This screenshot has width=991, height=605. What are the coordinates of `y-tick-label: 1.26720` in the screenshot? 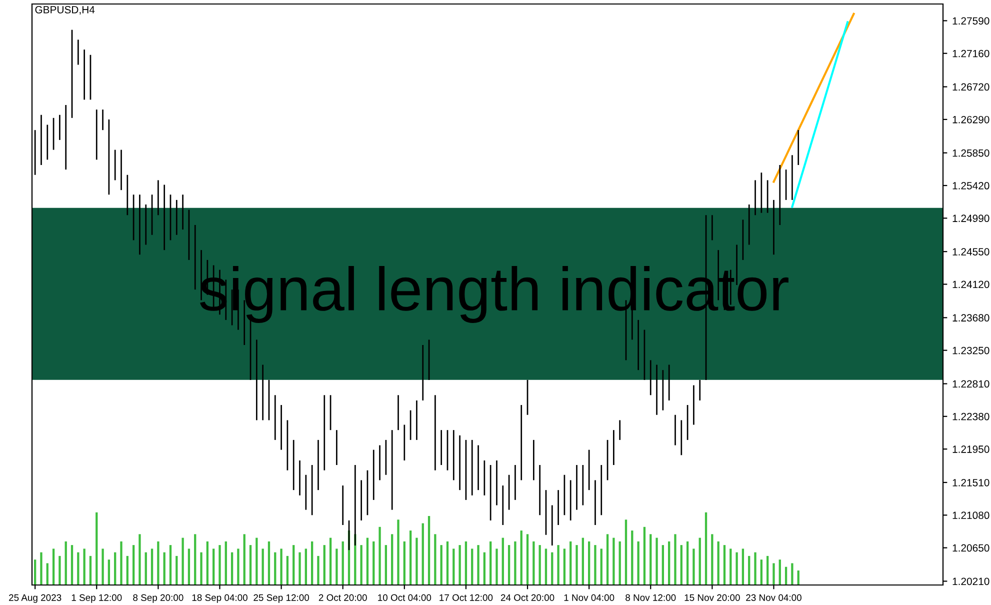 It's located at (971, 87).